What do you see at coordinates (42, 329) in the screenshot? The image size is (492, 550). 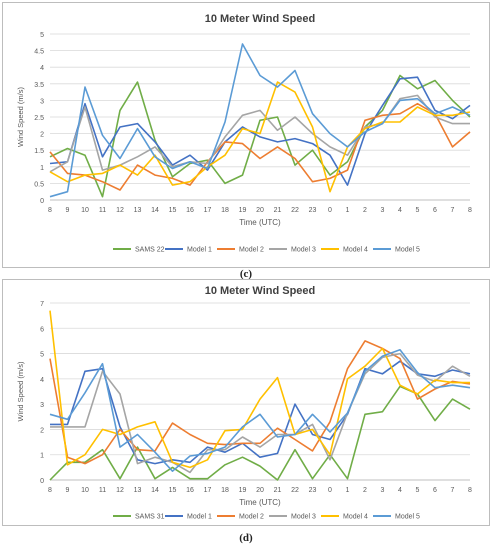 I see `y-tick-label: 6` at bounding box center [42, 329].